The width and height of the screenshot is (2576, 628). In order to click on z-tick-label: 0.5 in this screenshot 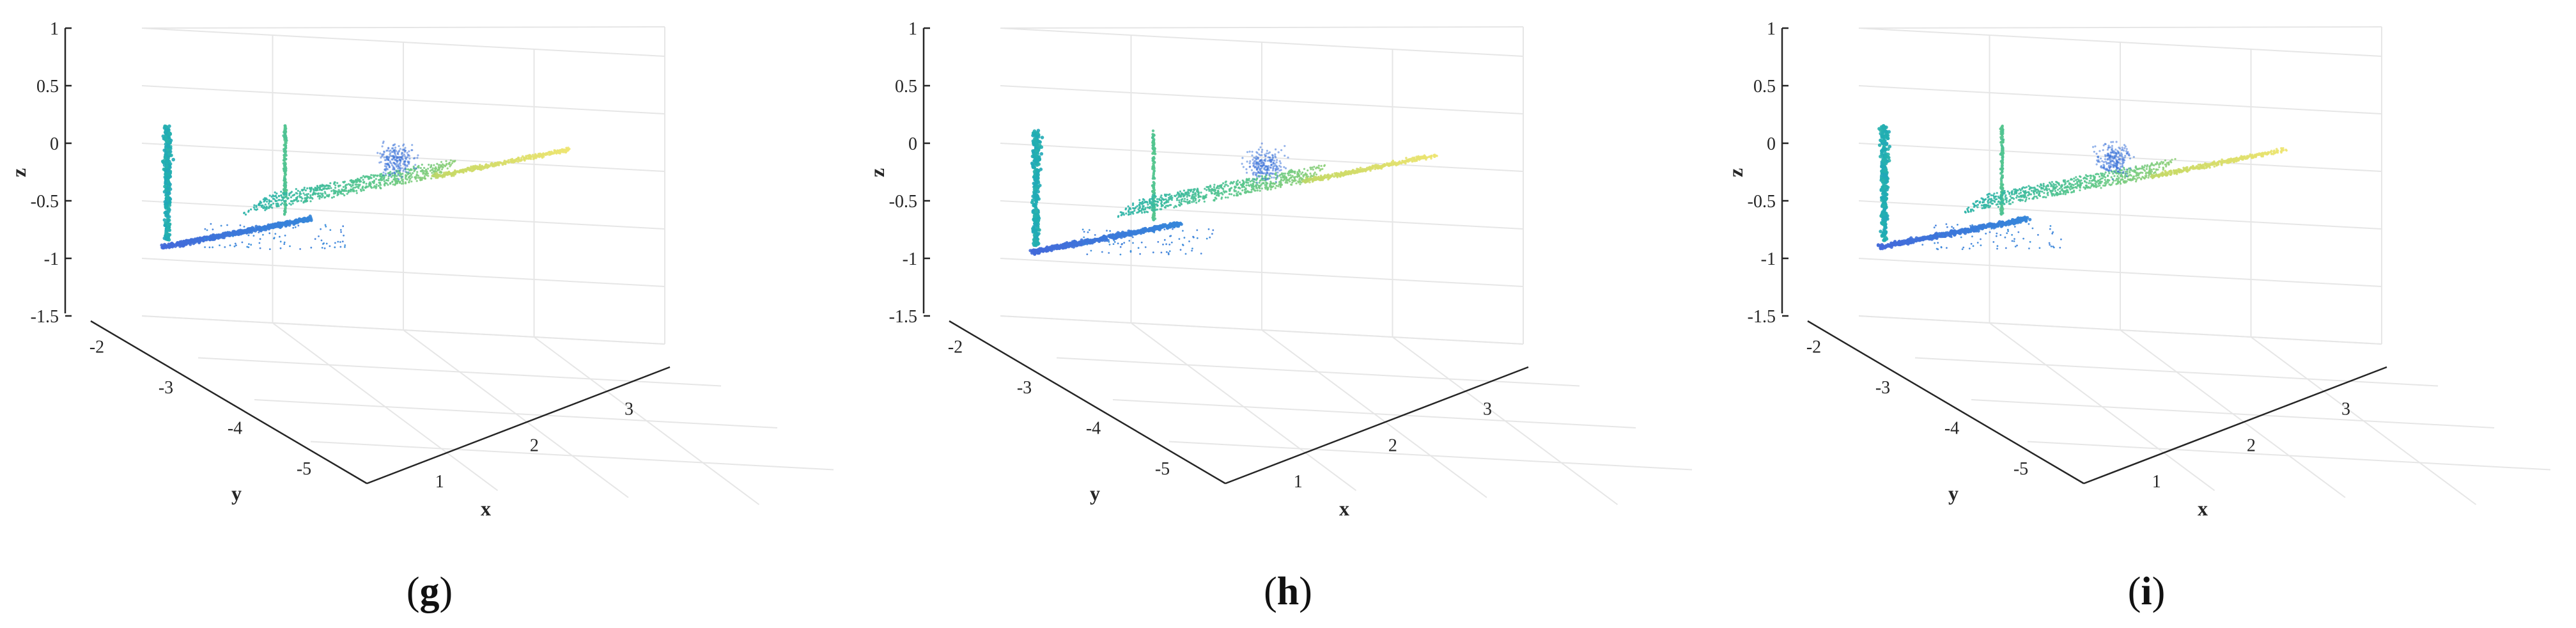, I will do `click(1764, 87)`.